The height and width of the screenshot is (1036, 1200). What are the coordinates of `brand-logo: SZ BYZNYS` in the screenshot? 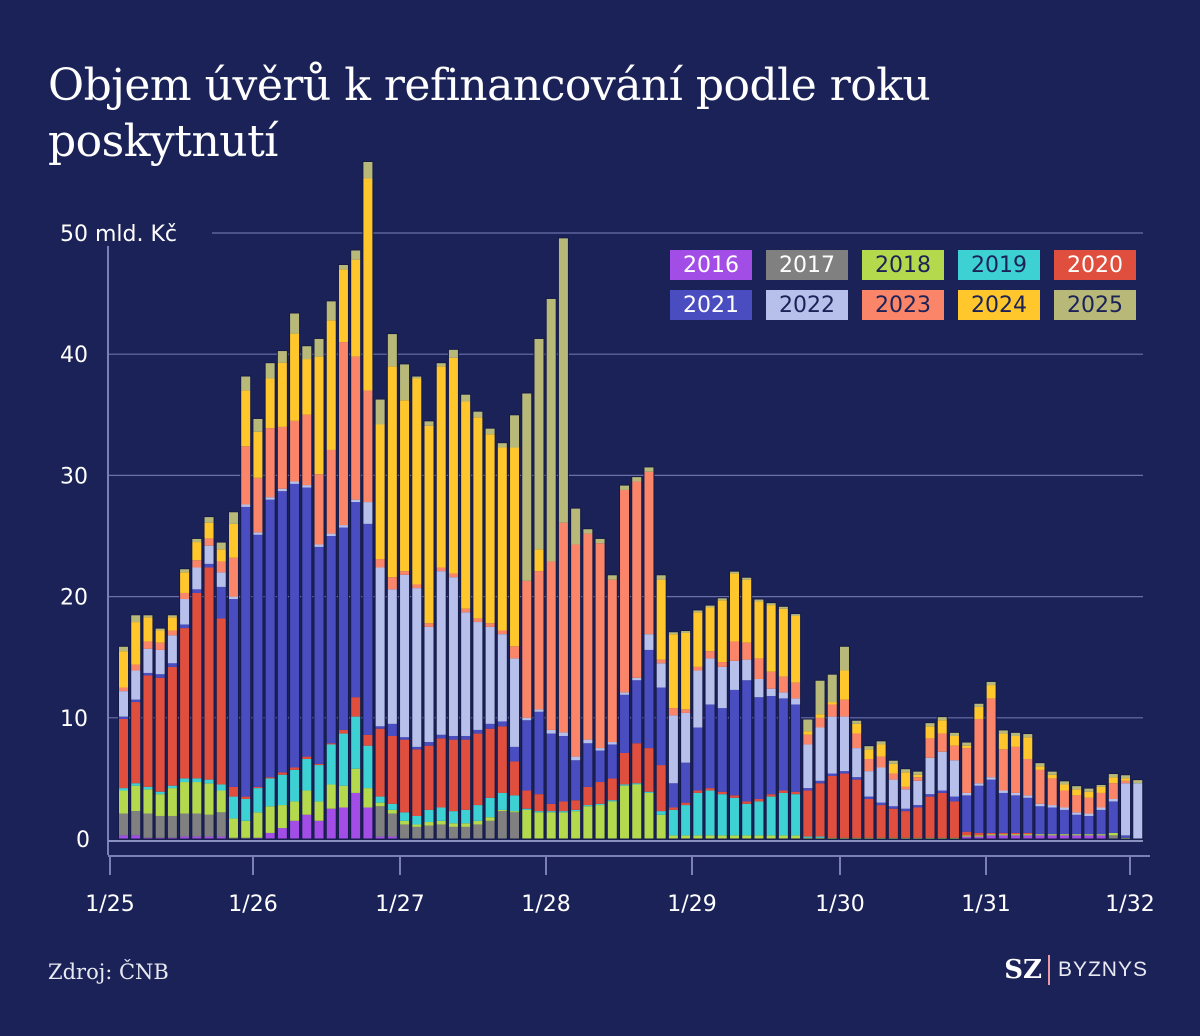 It's located at (1076, 970).